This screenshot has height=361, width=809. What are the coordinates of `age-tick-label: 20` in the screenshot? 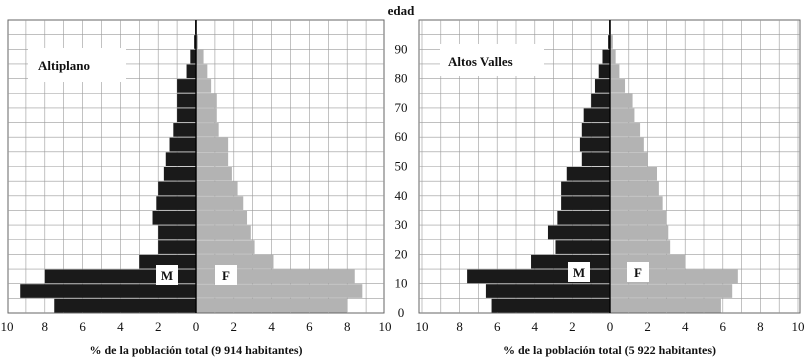 It's located at (401, 253).